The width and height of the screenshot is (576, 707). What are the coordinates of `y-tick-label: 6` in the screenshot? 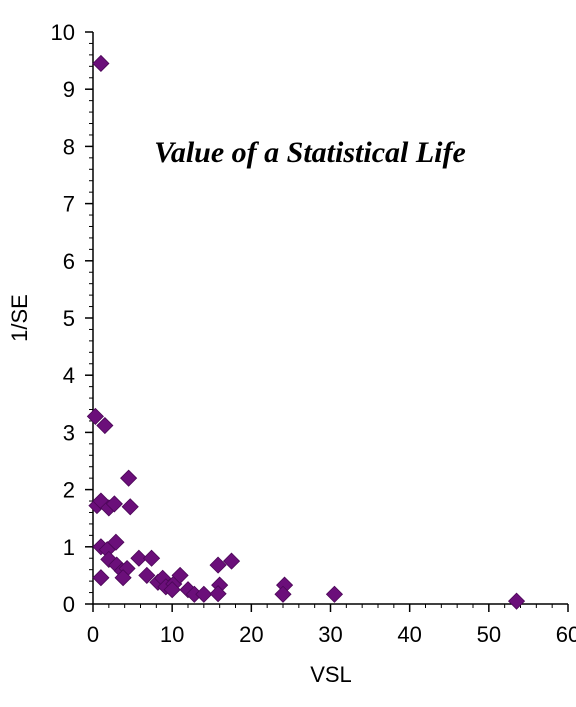 It's located at (69, 261).